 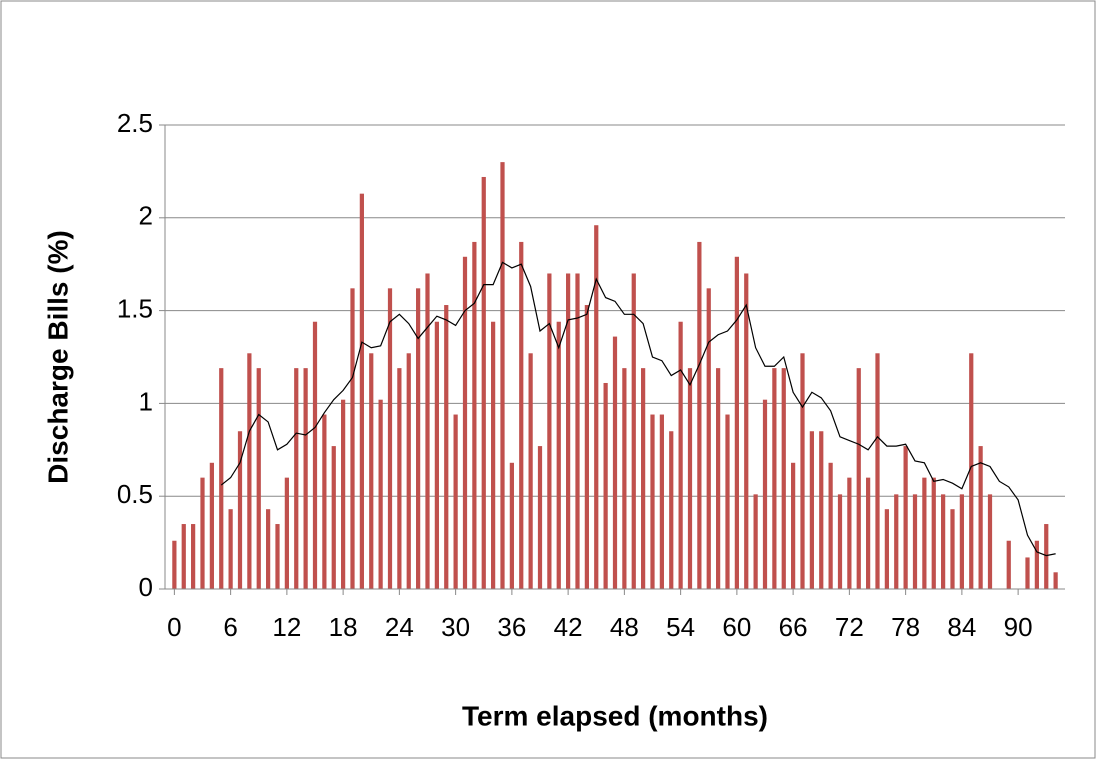 What do you see at coordinates (174, 627) in the screenshot?
I see `x-tick-label: 0` at bounding box center [174, 627].